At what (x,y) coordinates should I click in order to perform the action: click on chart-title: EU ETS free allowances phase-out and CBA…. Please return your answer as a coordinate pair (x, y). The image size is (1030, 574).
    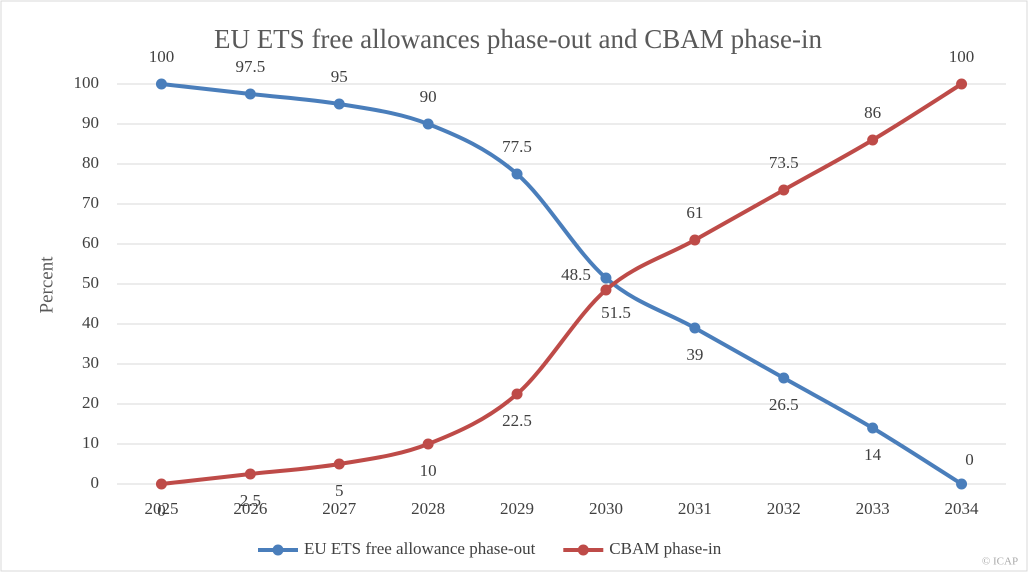
    Looking at the image, I should click on (518, 39).